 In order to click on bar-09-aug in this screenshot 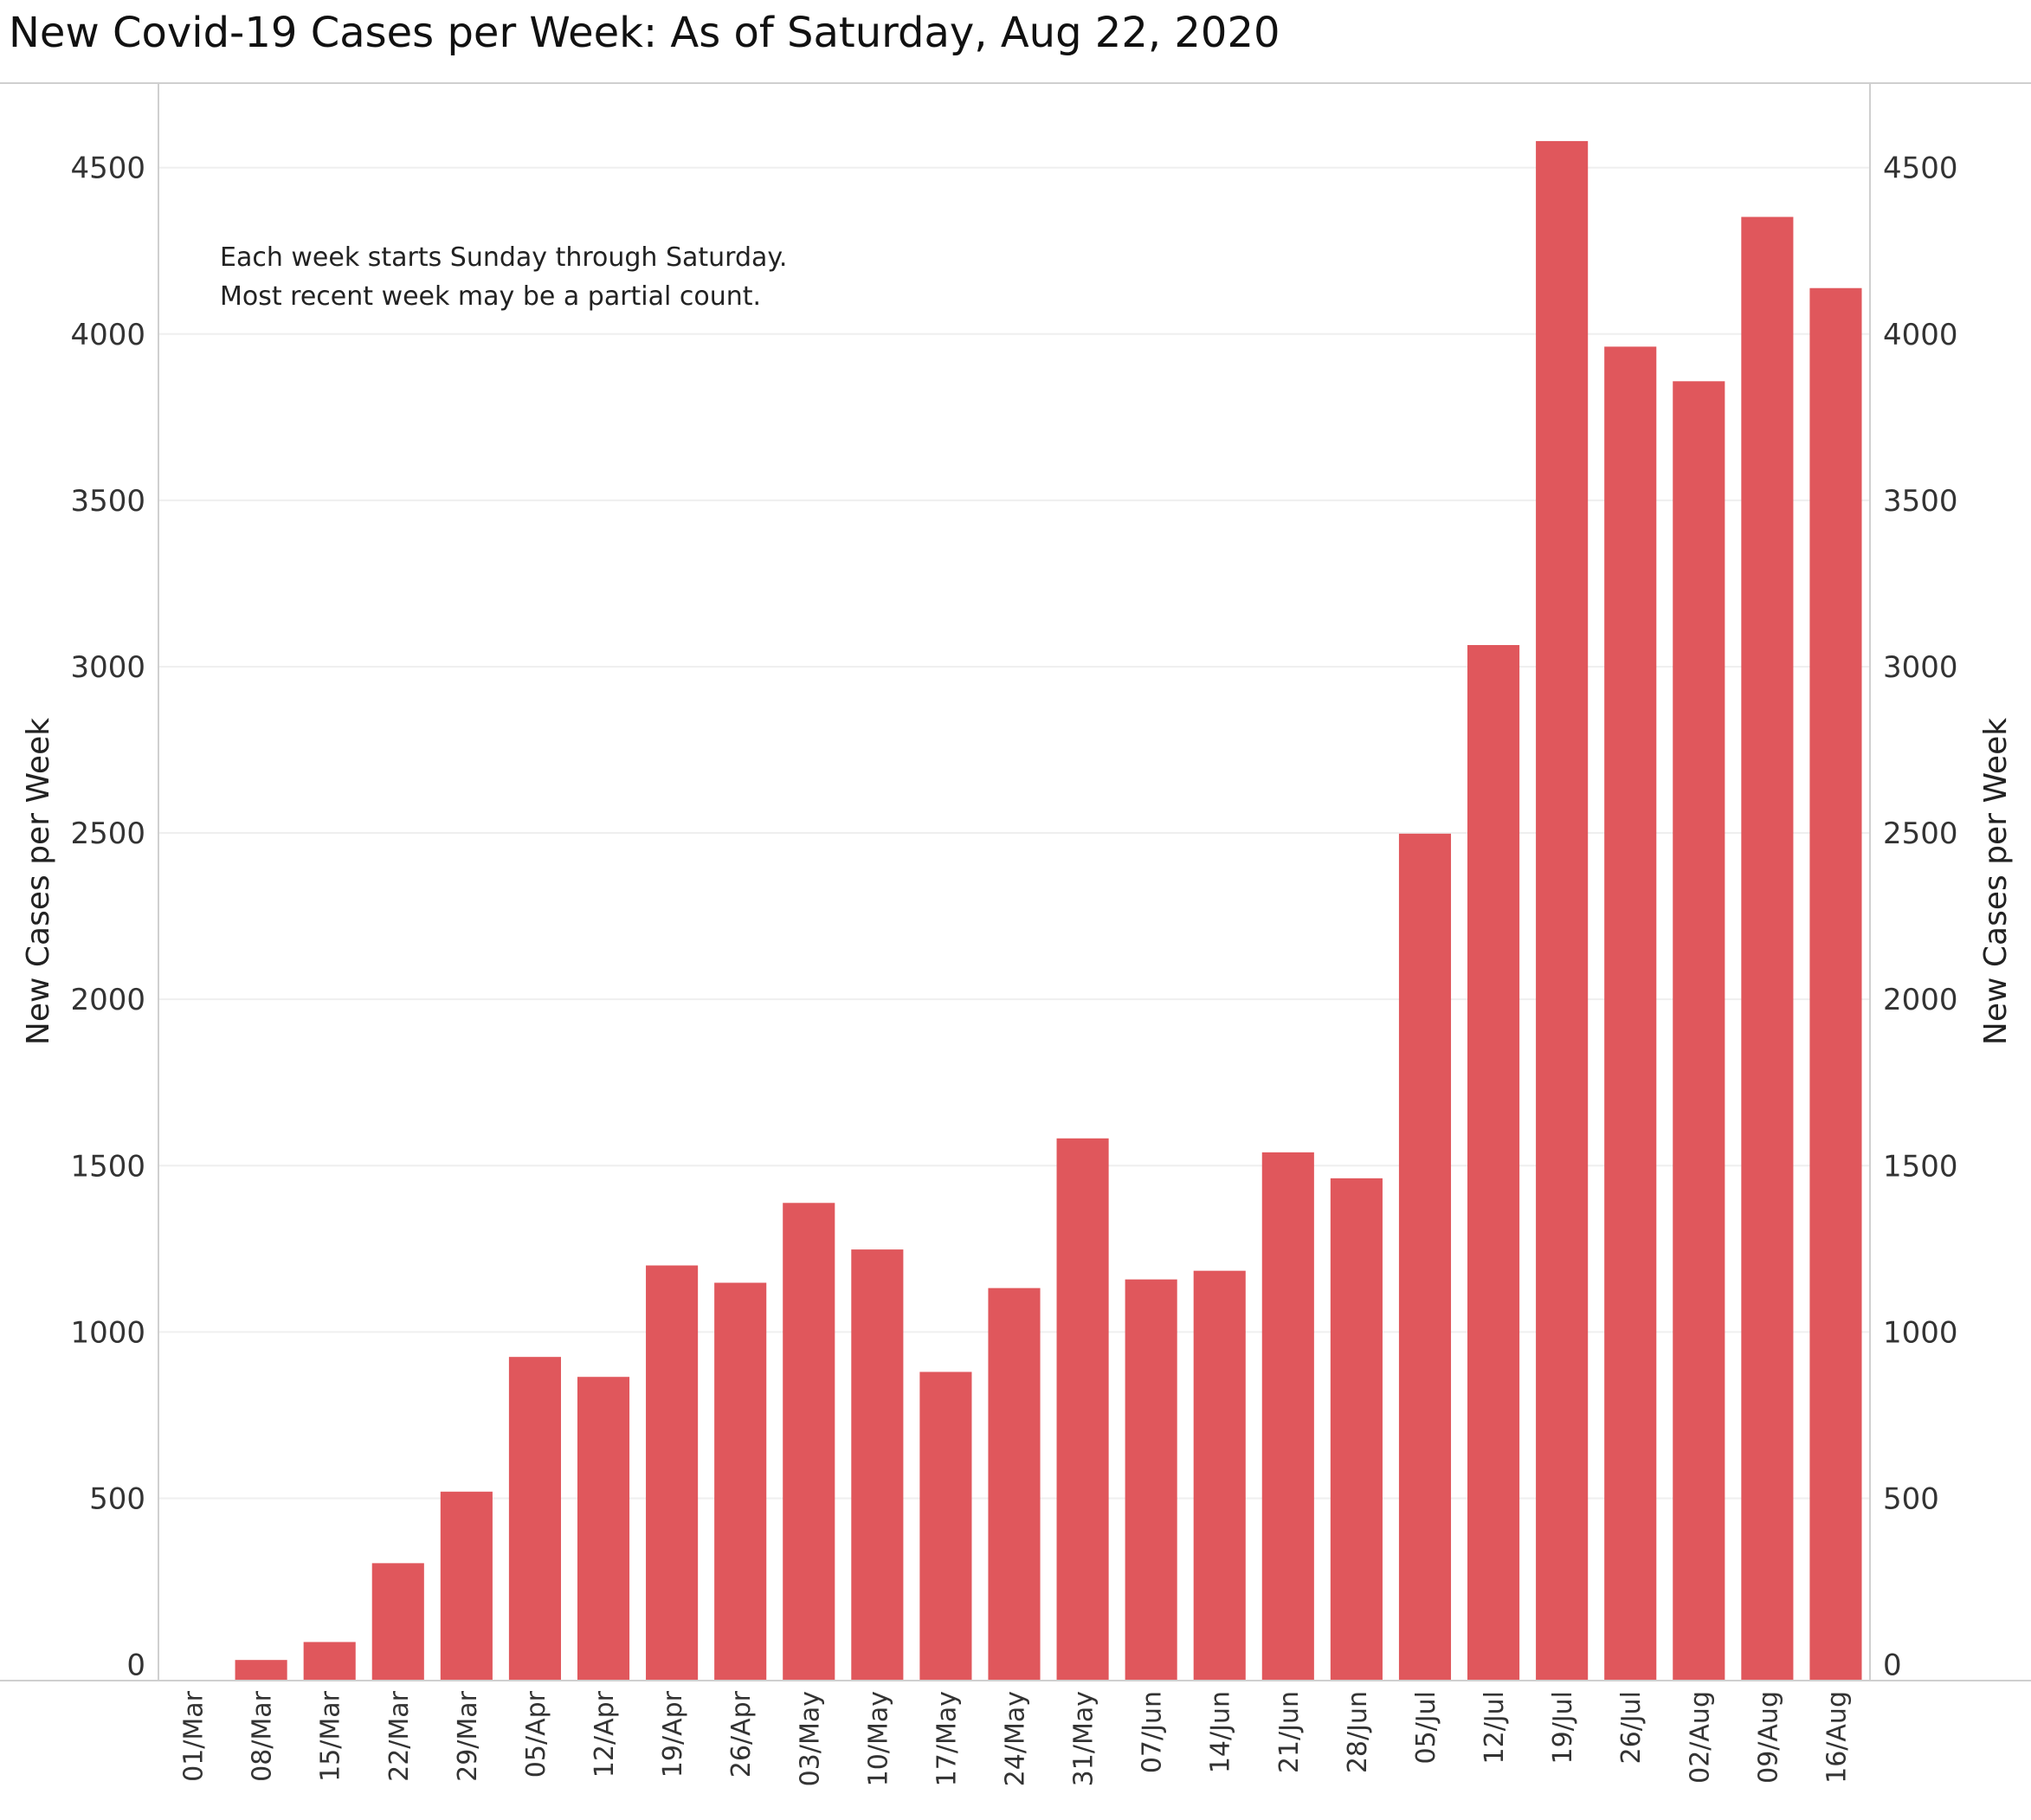, I will do `click(1767, 948)`.